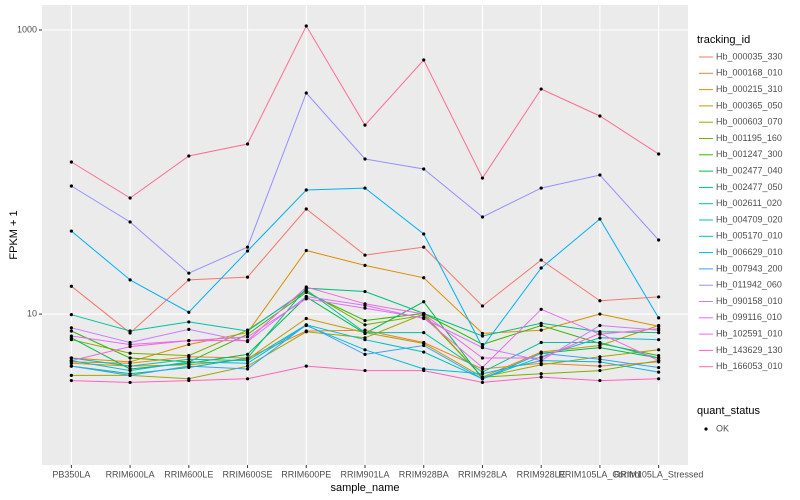 The image size is (800, 500). What do you see at coordinates (749, 56) in the screenshot?
I see `legend-label: Hb_000035_330` at bounding box center [749, 56].